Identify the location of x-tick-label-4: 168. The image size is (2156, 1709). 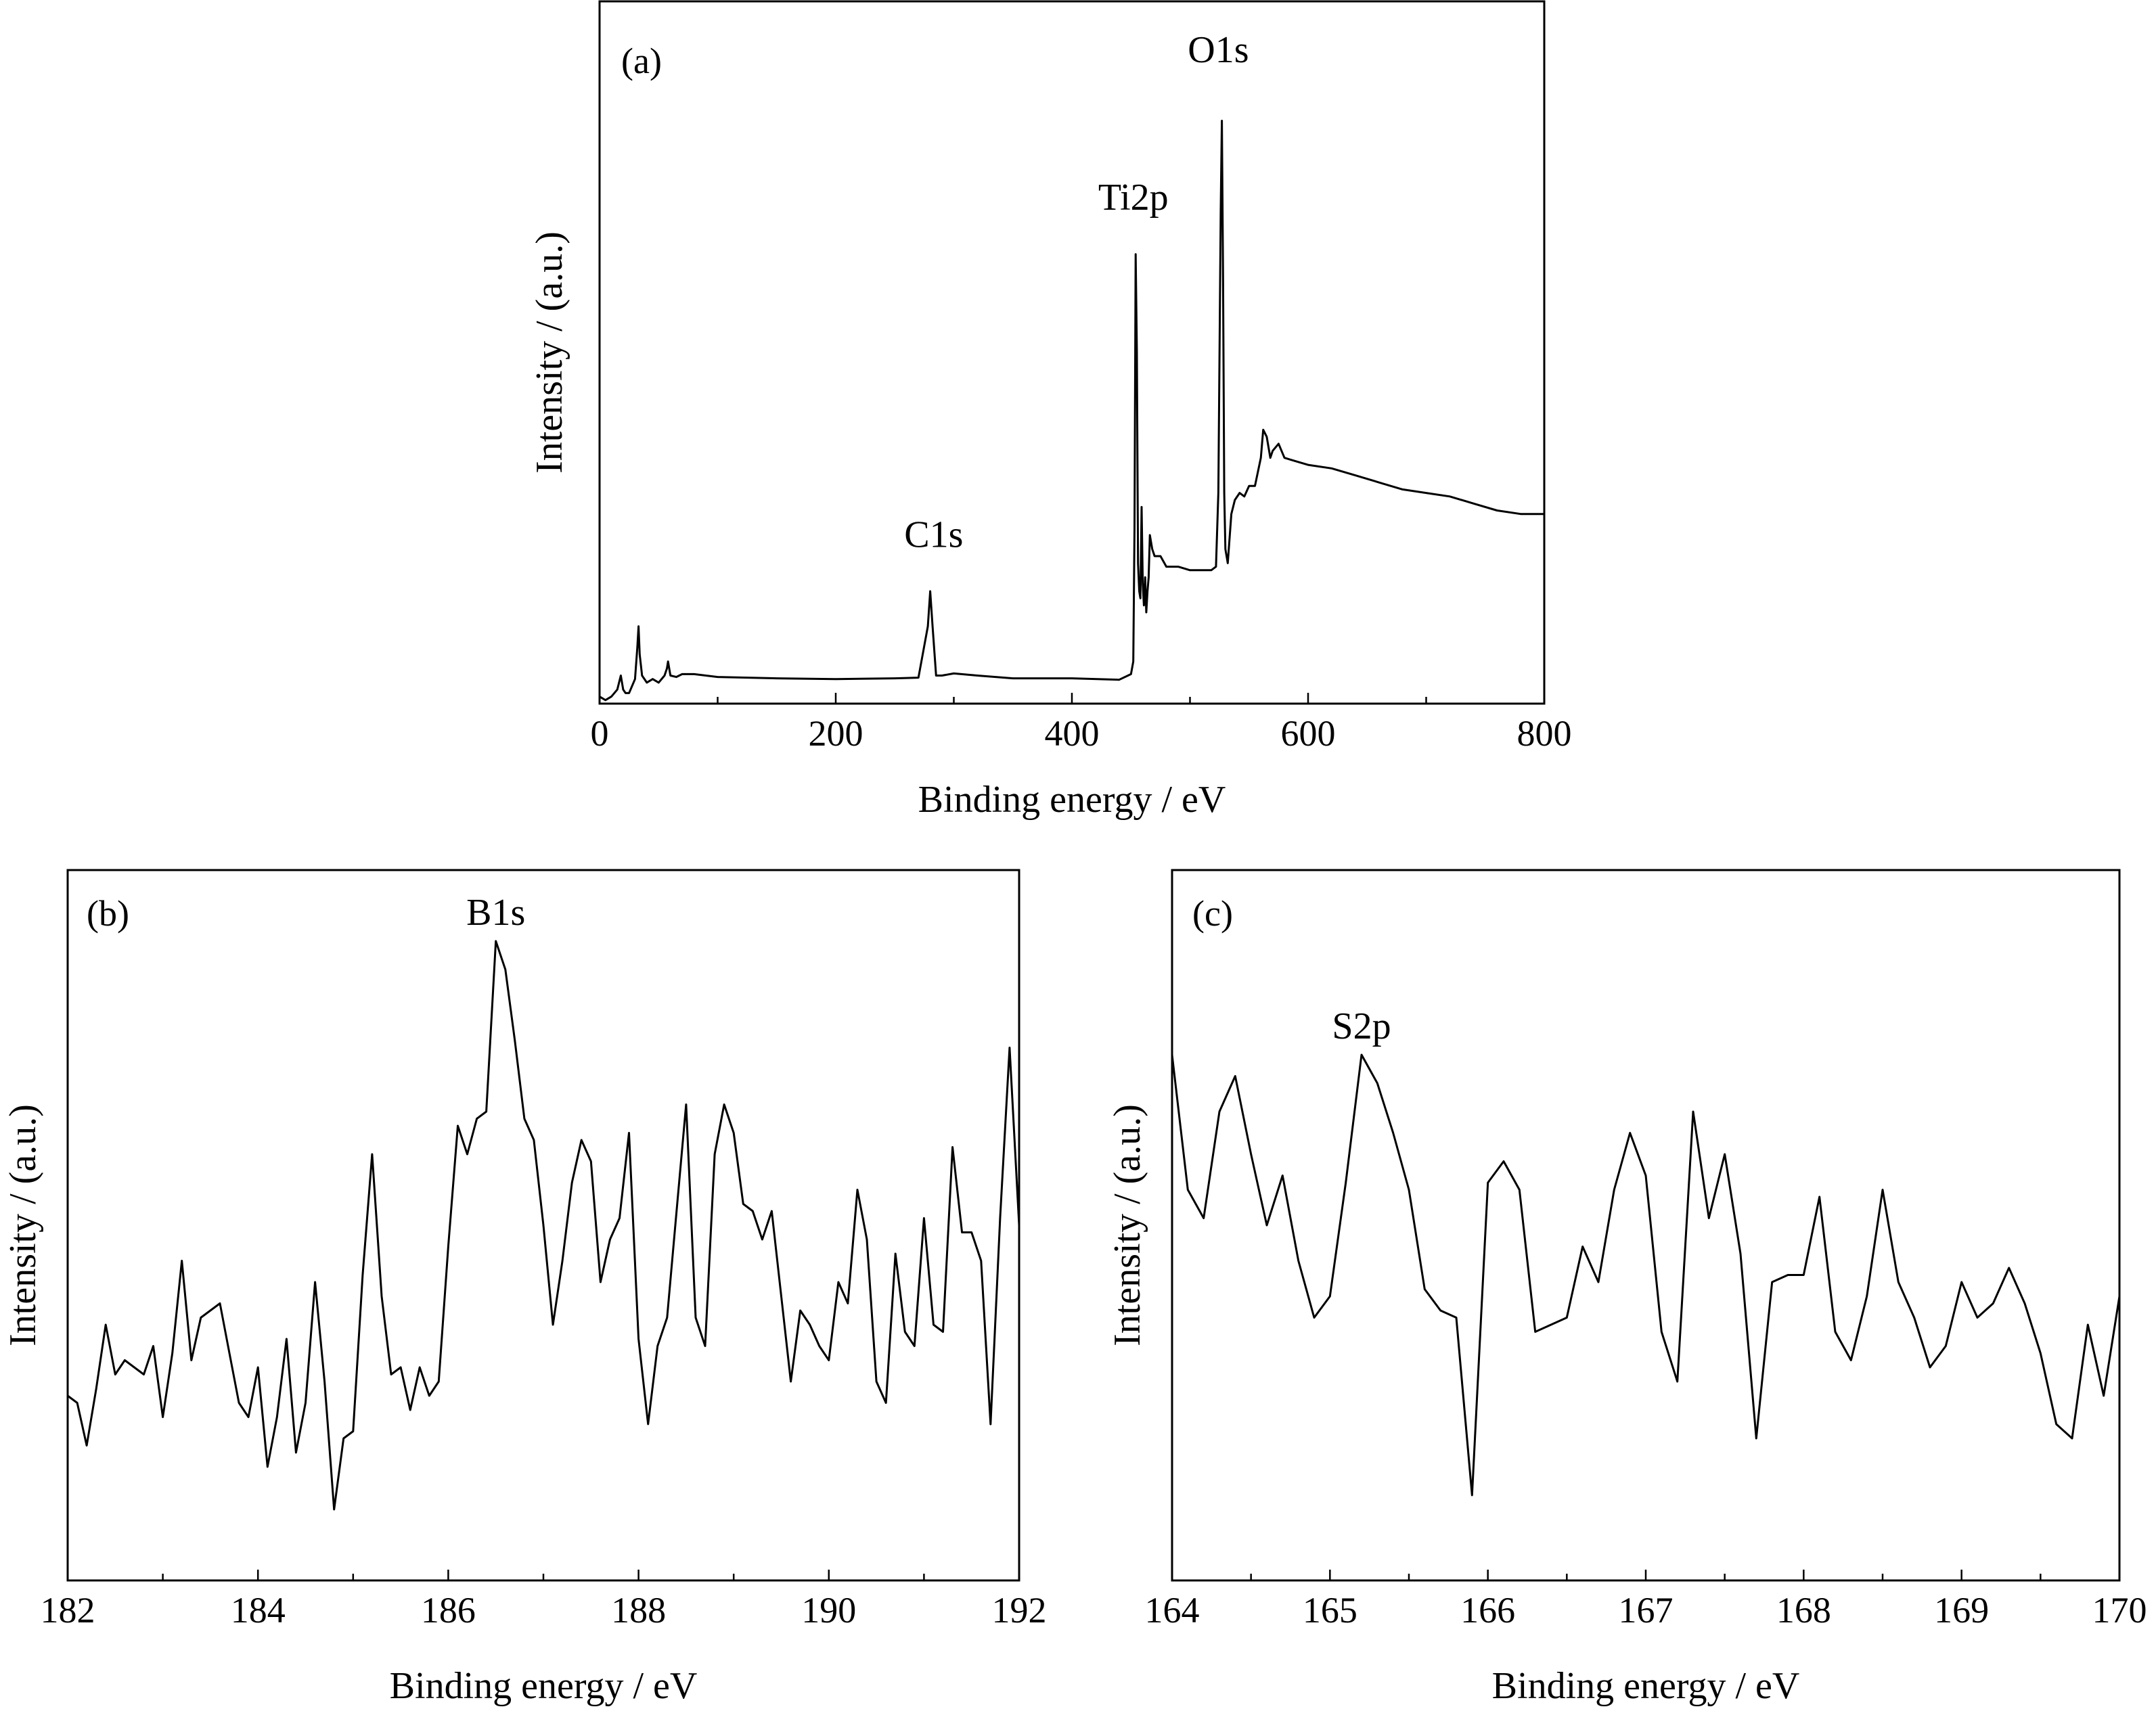
(1803, 1610).